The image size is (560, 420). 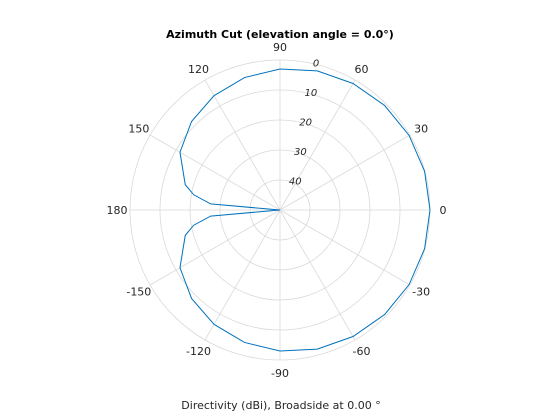 What do you see at coordinates (280, 373) in the screenshot?
I see `angle-tick-label: -90` at bounding box center [280, 373].